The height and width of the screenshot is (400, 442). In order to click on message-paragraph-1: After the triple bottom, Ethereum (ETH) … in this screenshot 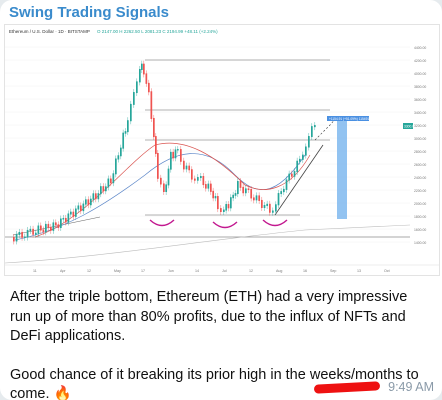, I will do `click(209, 316)`.